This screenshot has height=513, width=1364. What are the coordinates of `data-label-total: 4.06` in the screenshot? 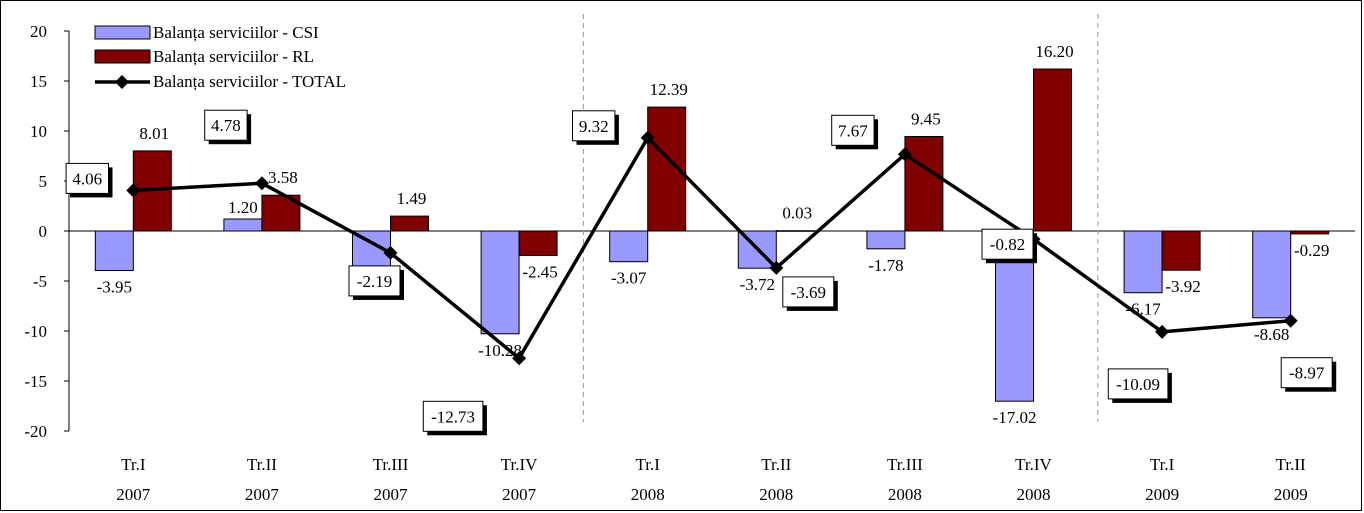 It's located at (87, 178).